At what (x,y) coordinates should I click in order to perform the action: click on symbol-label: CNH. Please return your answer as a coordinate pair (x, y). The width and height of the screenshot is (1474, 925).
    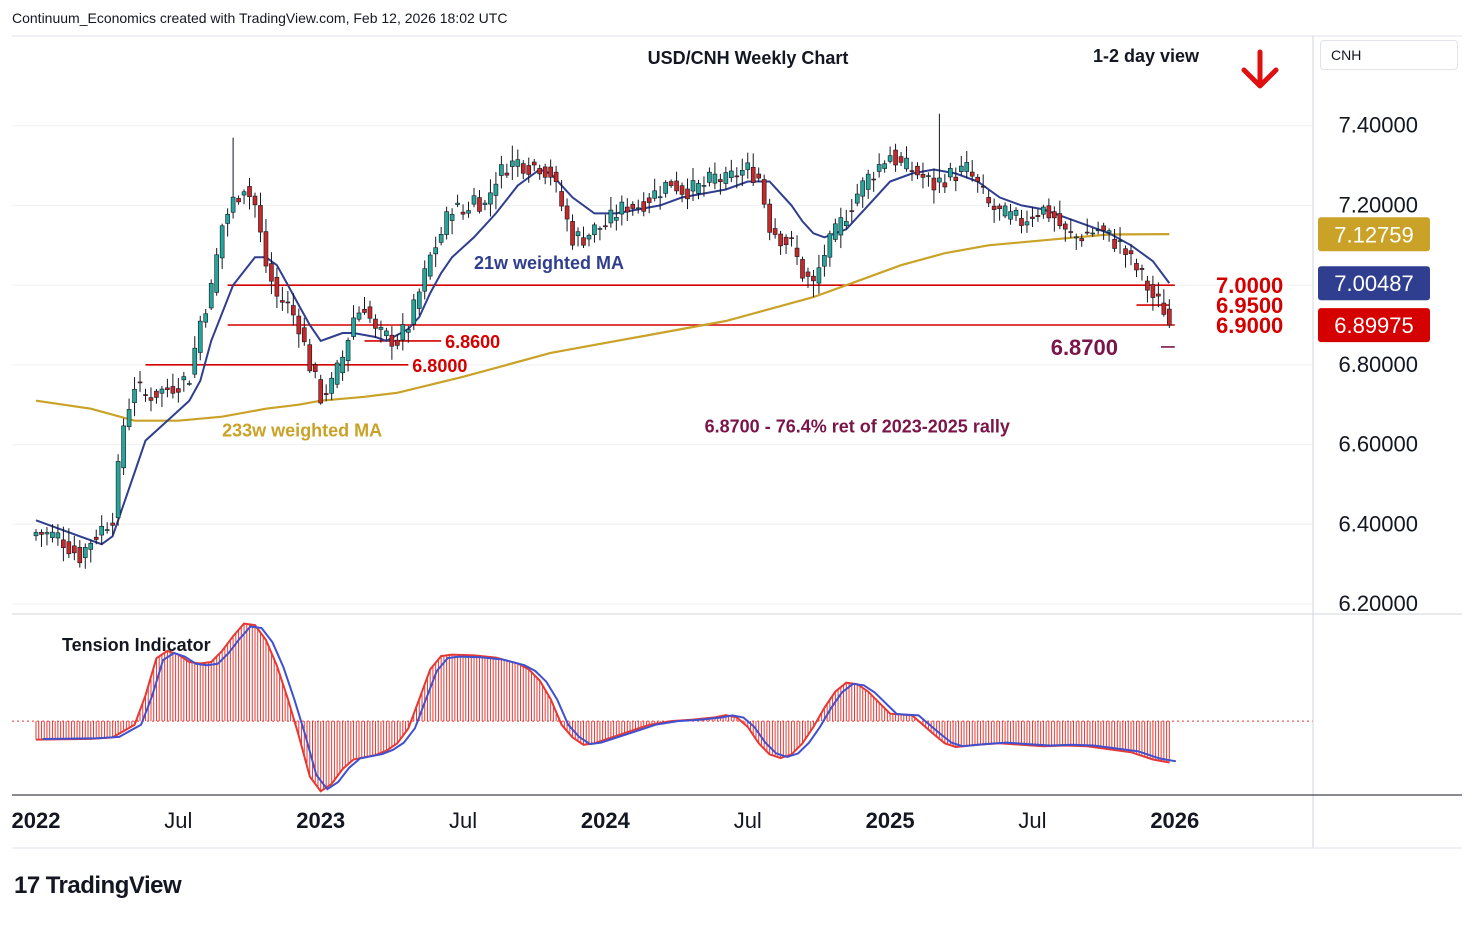
    Looking at the image, I should click on (1346, 55).